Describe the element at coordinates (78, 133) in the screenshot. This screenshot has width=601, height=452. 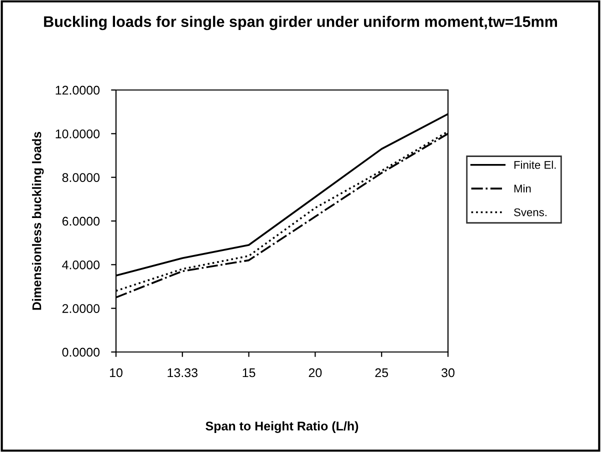
I see `y-tick-label: 10.0000` at that location.